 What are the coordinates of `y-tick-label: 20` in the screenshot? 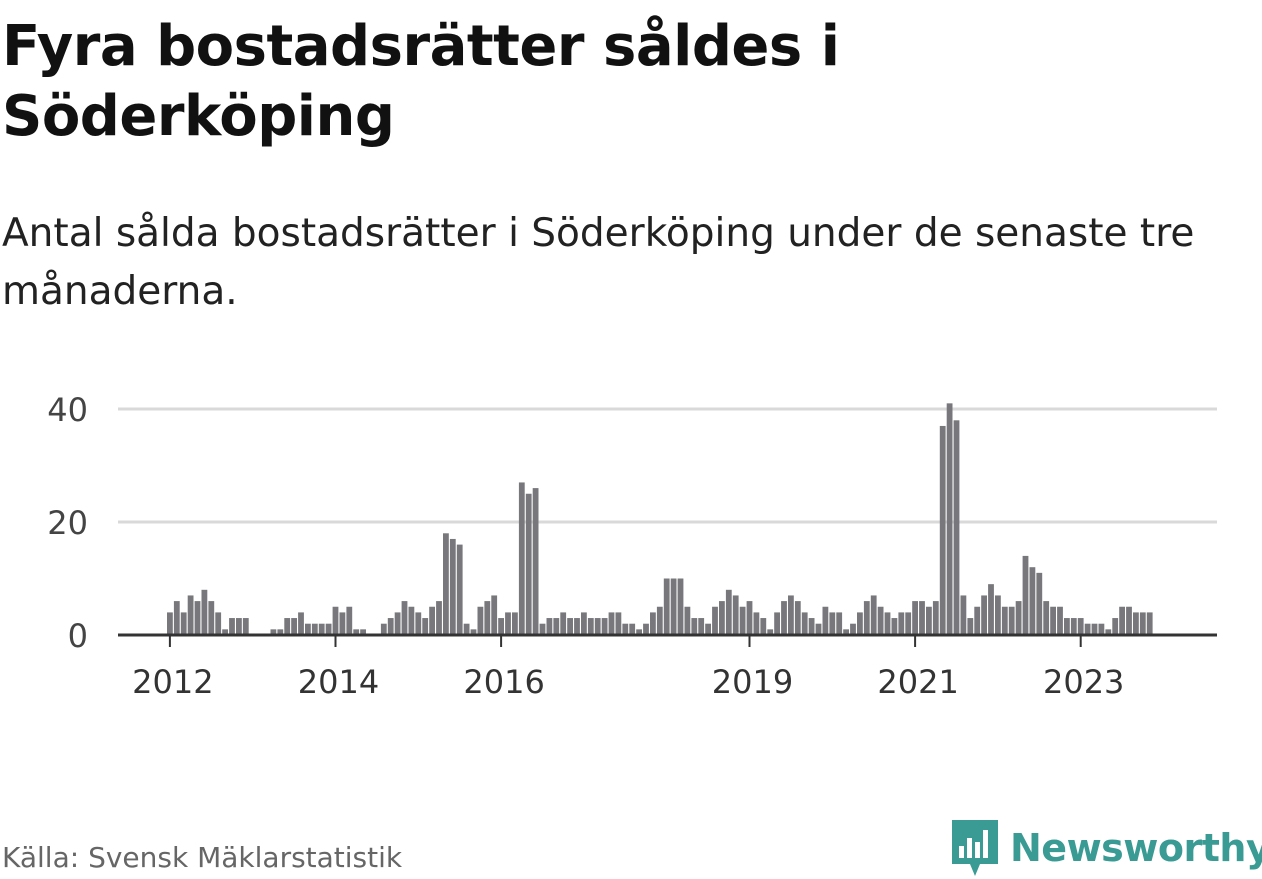 It's located at (67, 523).